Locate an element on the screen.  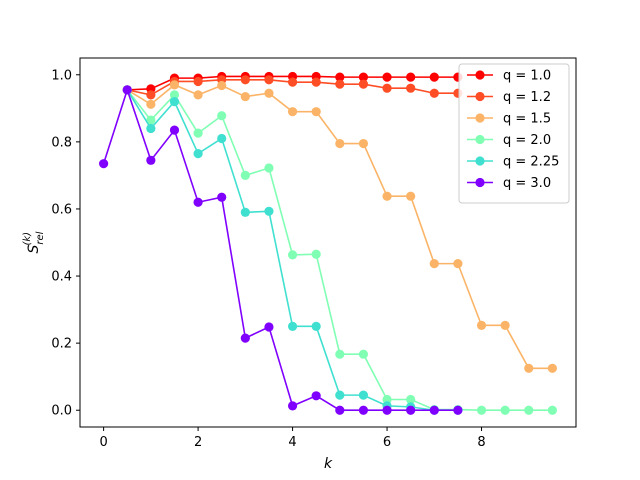
legend-label: q = 1.0 is located at coordinates (527, 76).